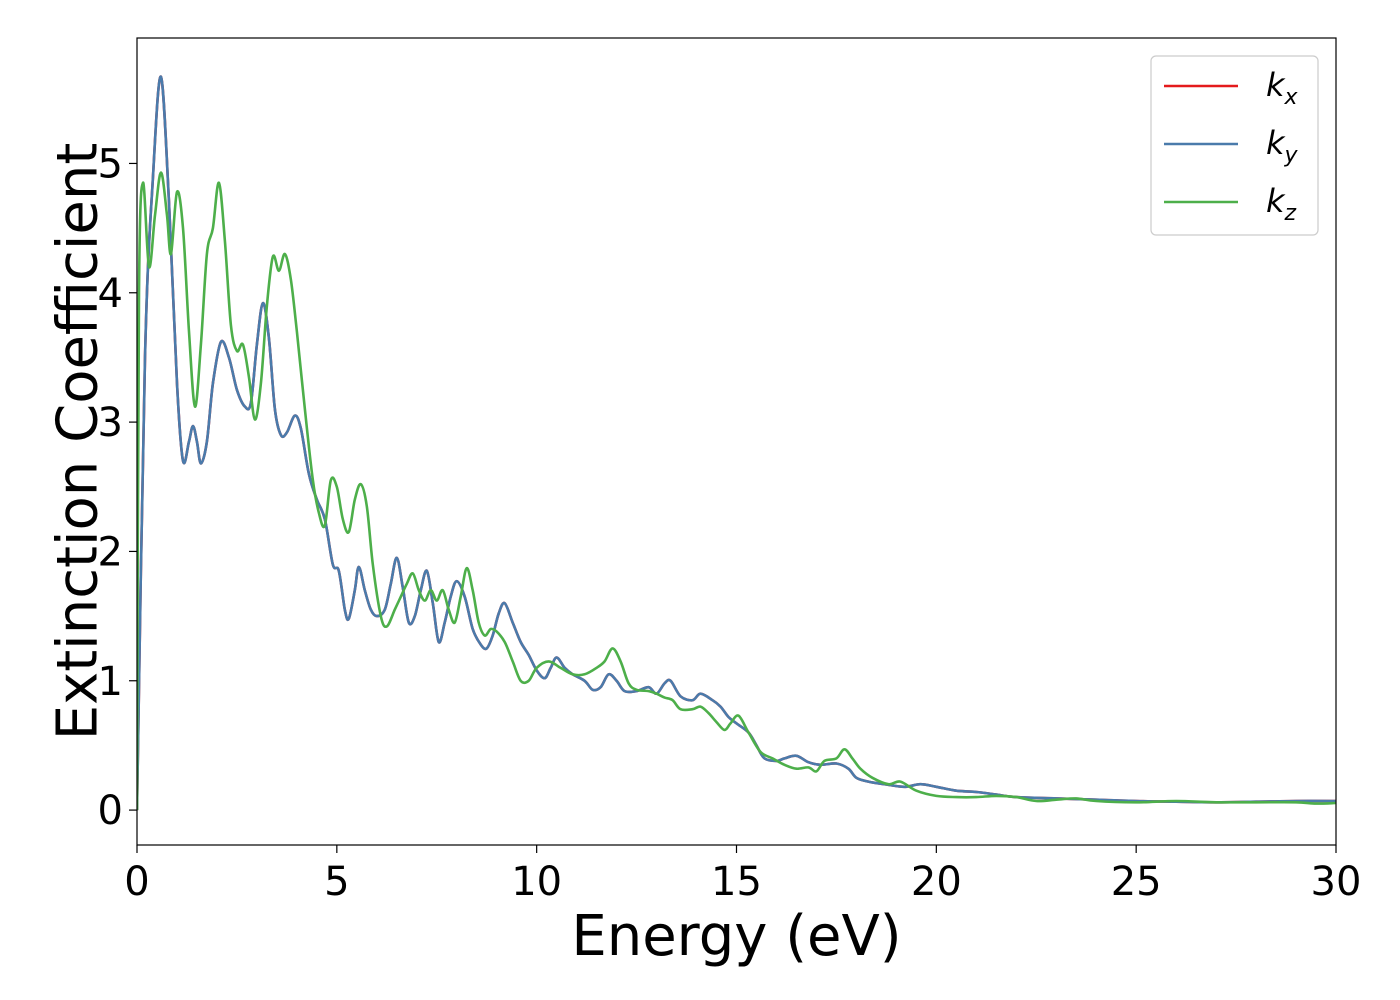  What do you see at coordinates (336, 882) in the screenshot?
I see `x-tick-label: 5` at bounding box center [336, 882].